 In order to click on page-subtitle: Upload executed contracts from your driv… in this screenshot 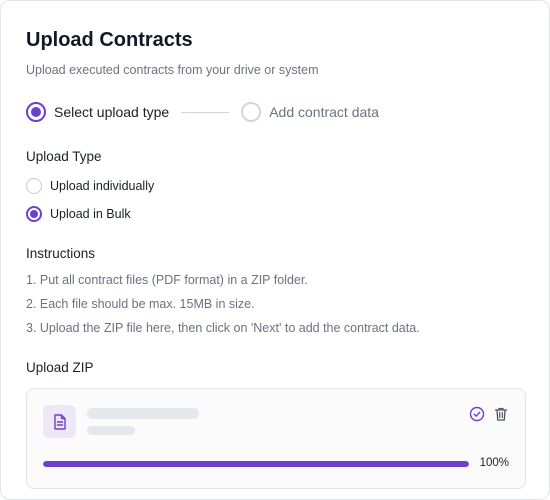, I will do `click(172, 70)`.